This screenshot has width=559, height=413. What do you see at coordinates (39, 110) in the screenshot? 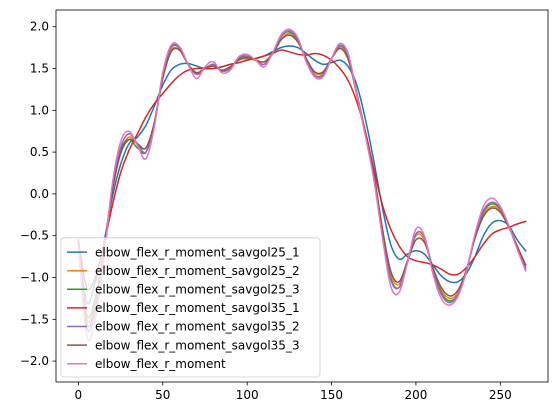
I see `y-tick-label: 1.0` at bounding box center [39, 110].